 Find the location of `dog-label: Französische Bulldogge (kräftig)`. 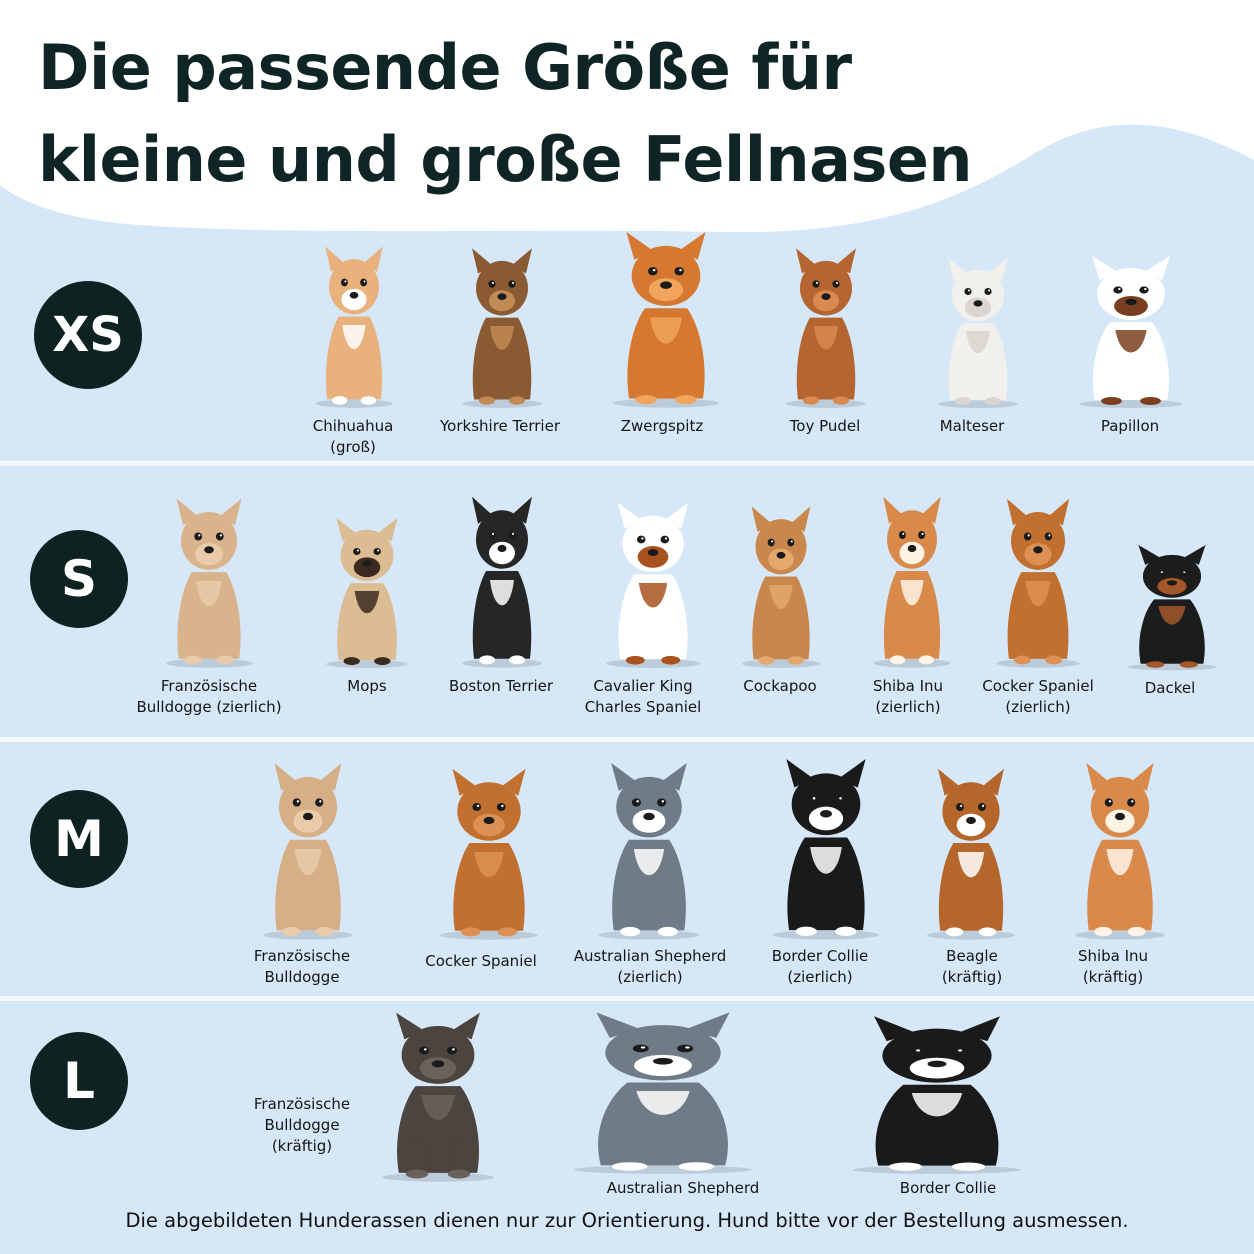

dog-label: Französische Bulldogge (kräftig) is located at coordinates (302, 1125).